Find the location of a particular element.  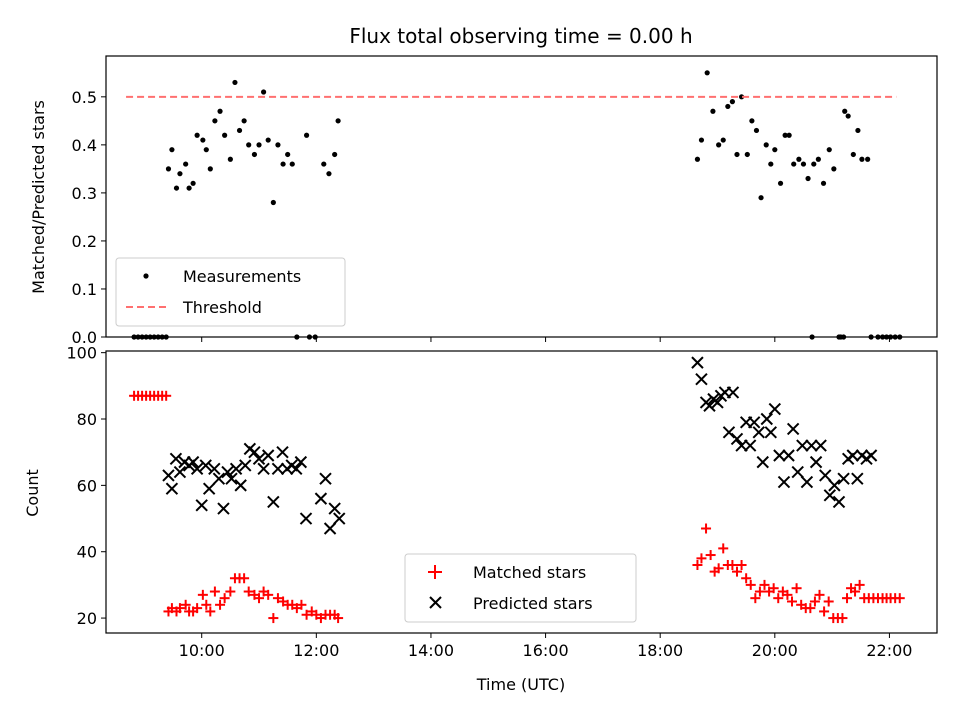

bottom-xtick-label: 20:00 is located at coordinates (775, 650).